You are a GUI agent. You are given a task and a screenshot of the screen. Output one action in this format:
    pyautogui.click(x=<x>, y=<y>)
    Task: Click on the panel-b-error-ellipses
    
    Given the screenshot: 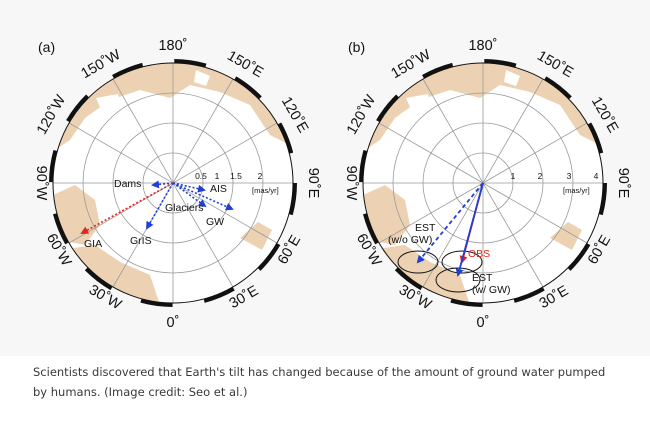 What is the action you would take?
    pyautogui.click(x=440, y=271)
    